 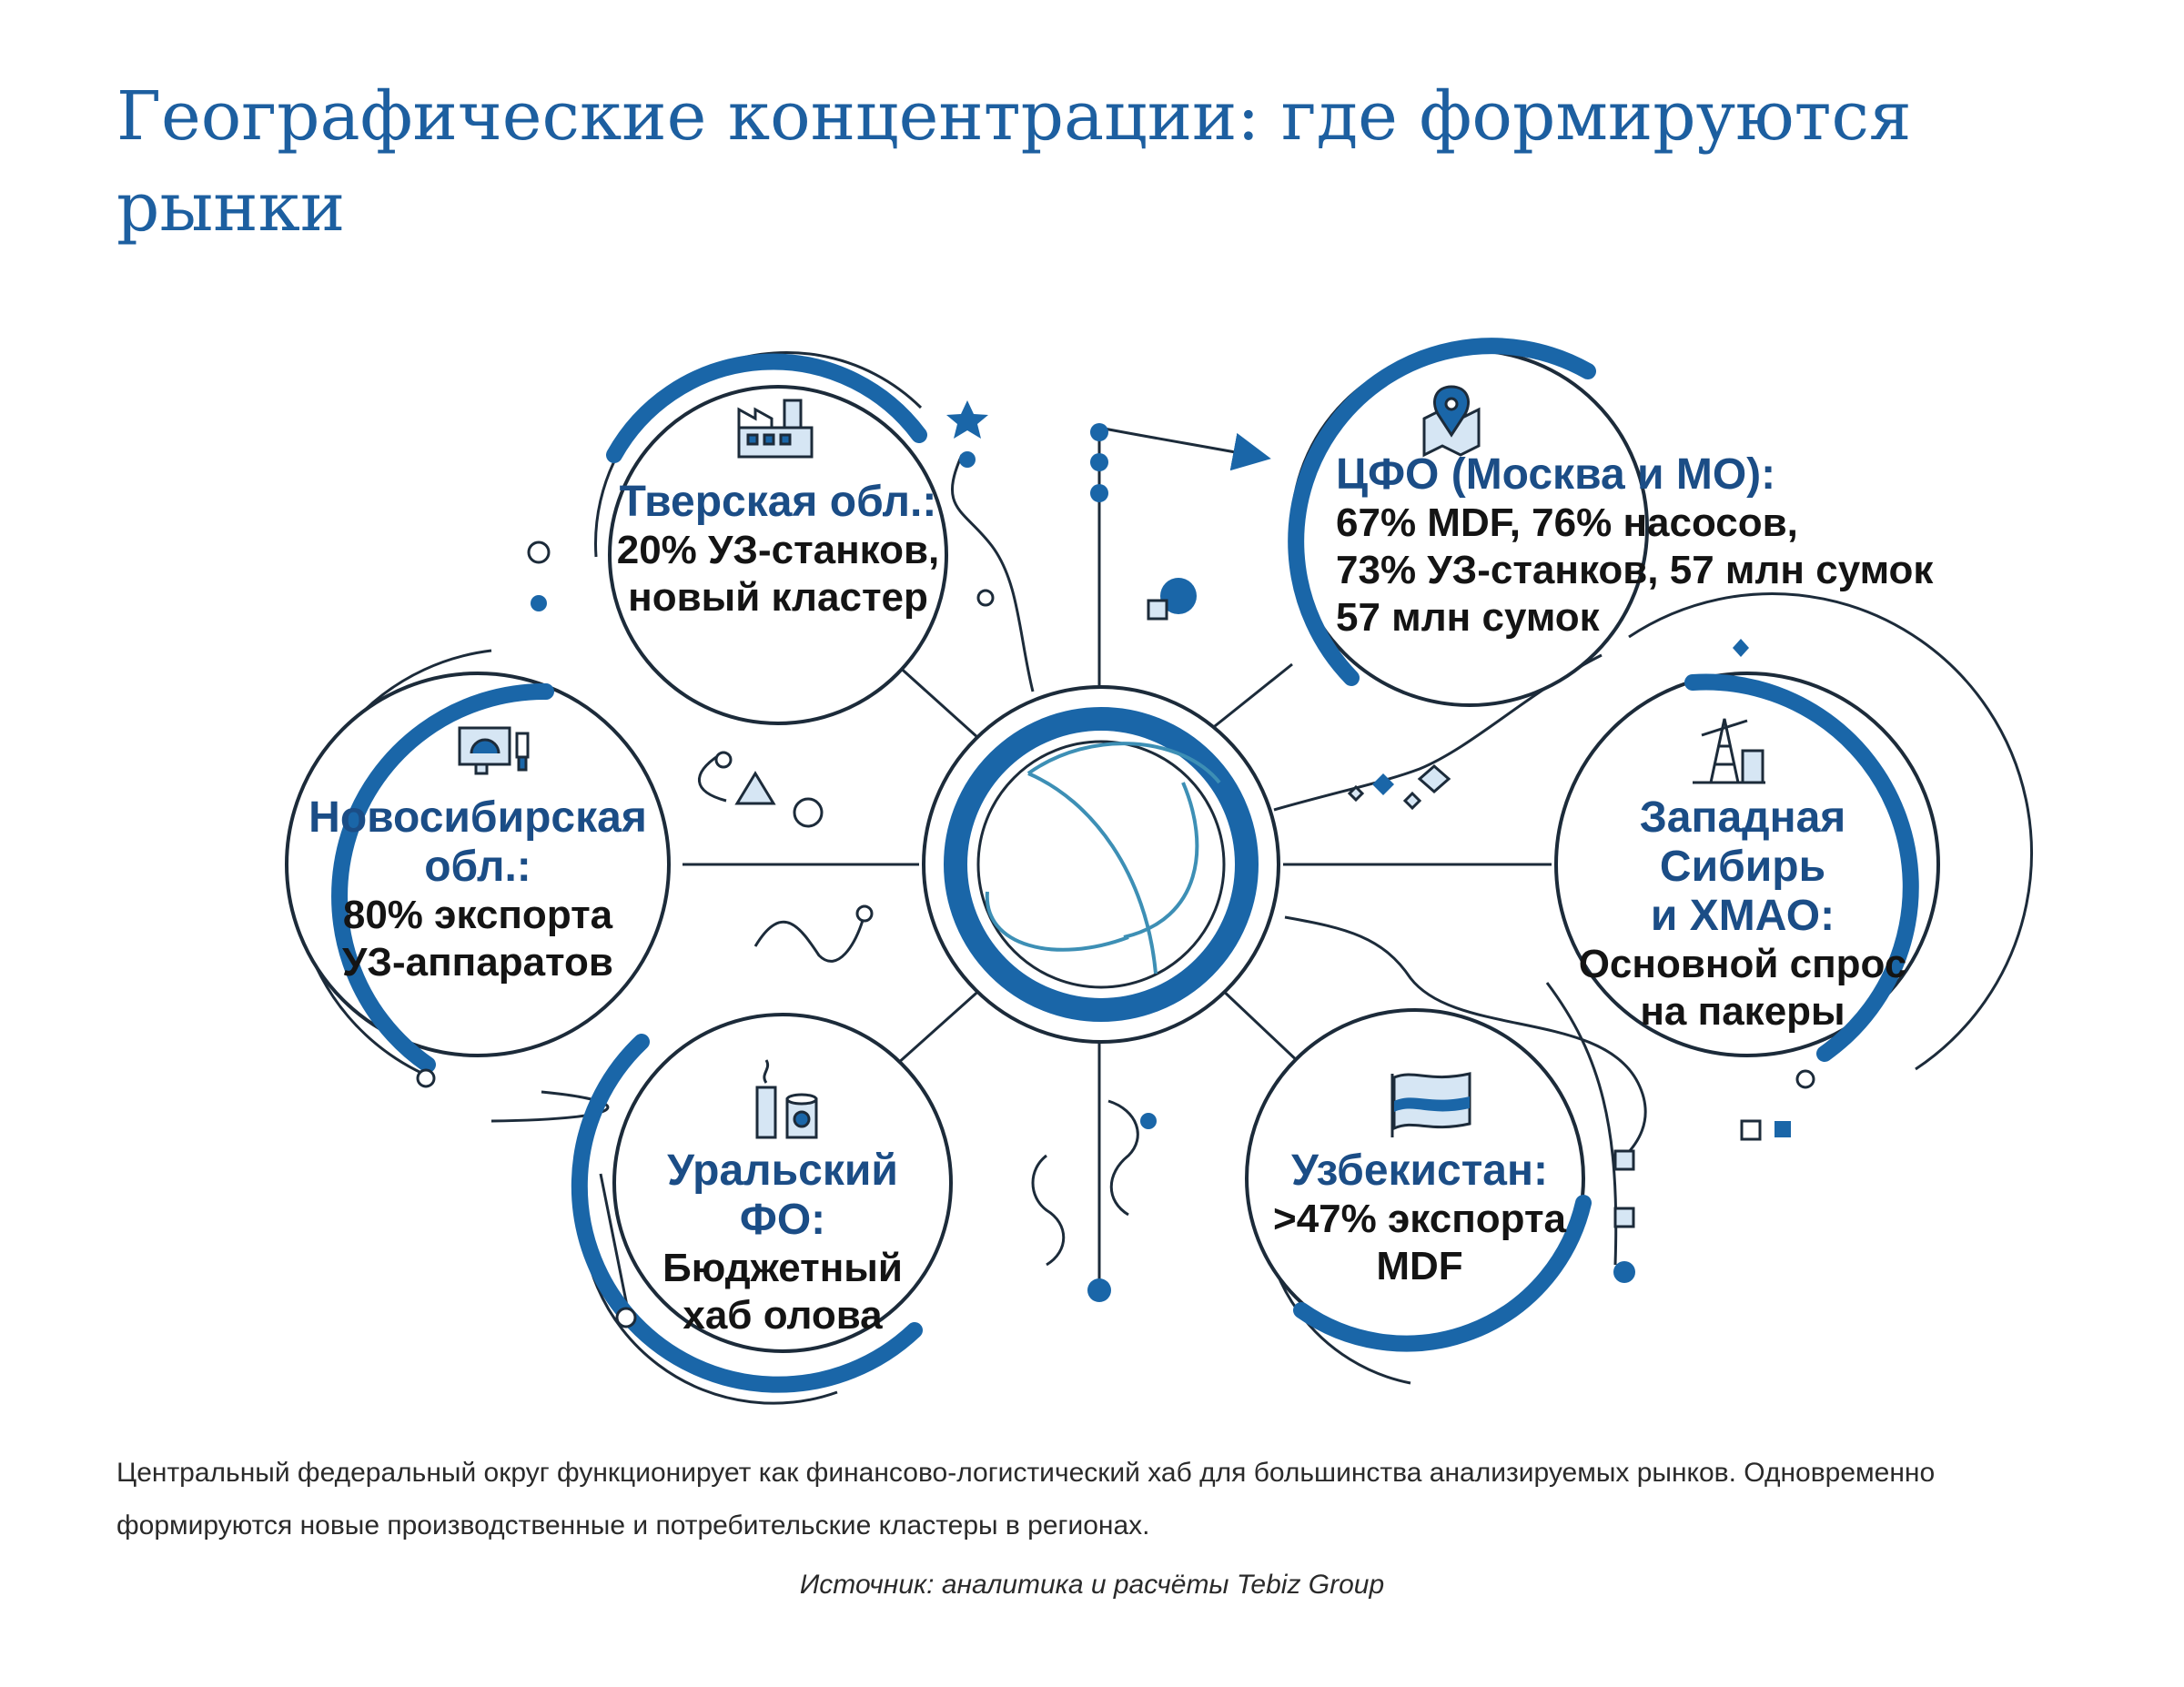 I want to click on node-tver, so click(x=777, y=539).